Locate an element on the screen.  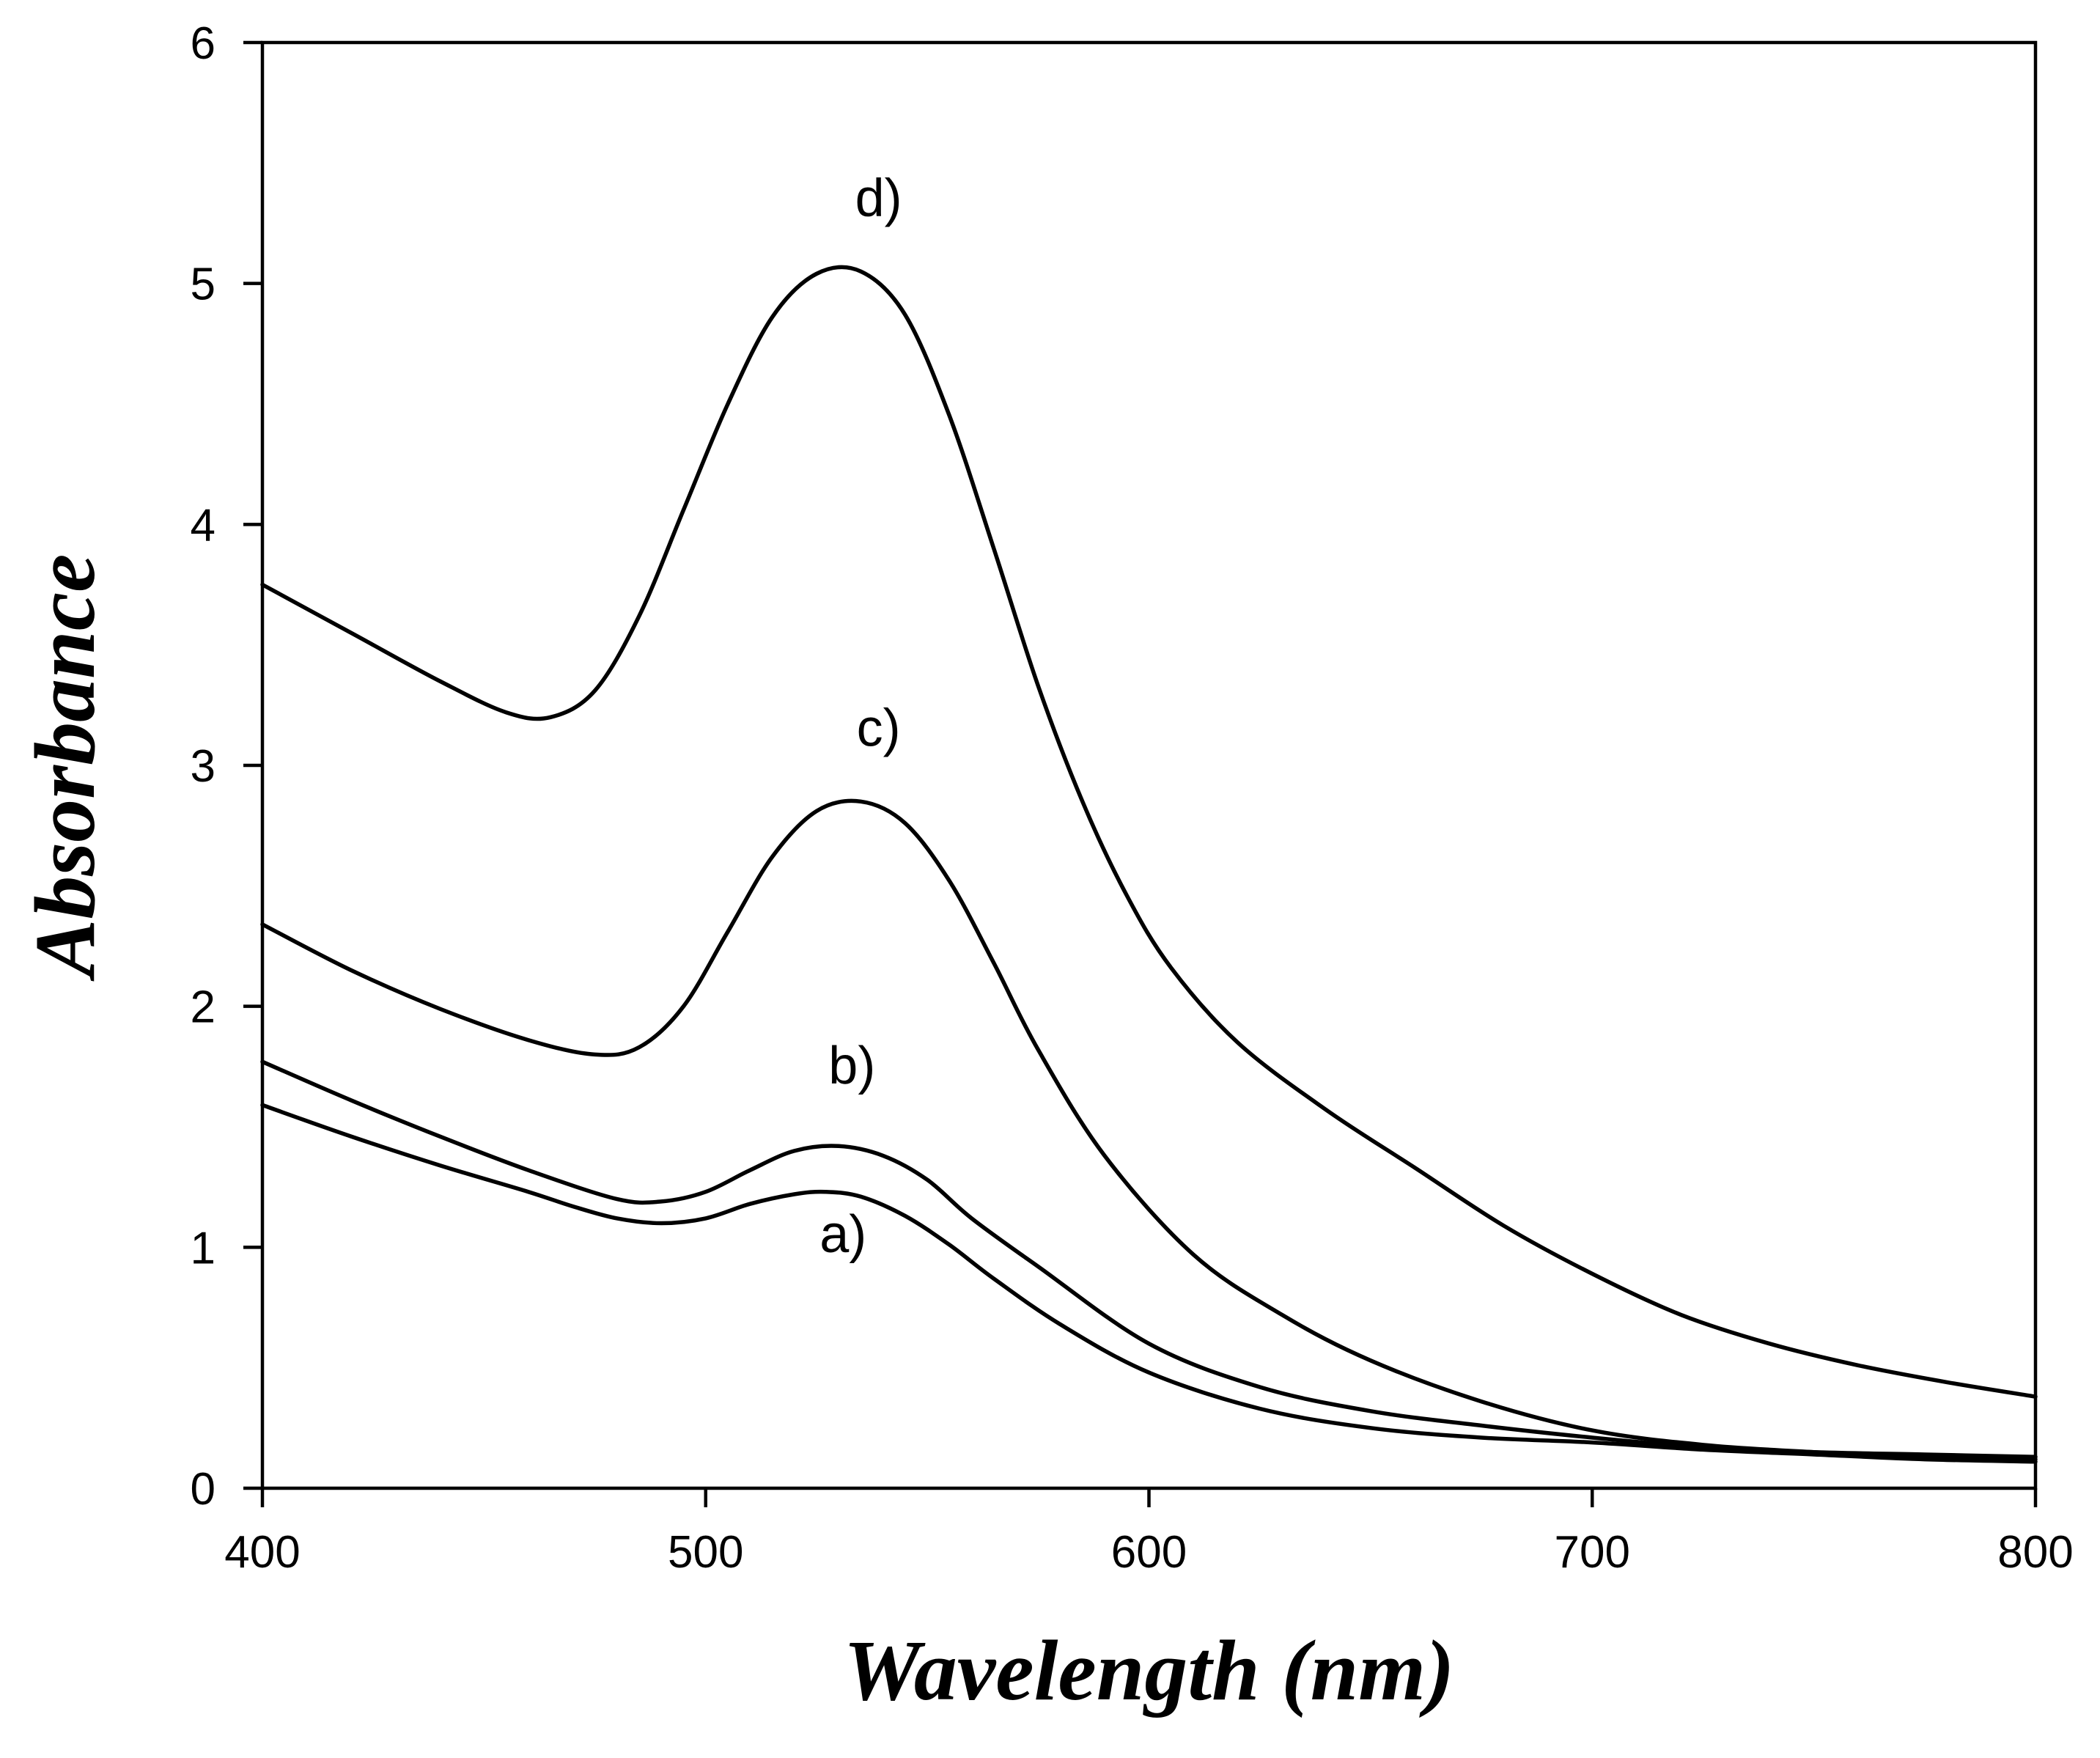
curve-label: d) is located at coordinates (879, 198).